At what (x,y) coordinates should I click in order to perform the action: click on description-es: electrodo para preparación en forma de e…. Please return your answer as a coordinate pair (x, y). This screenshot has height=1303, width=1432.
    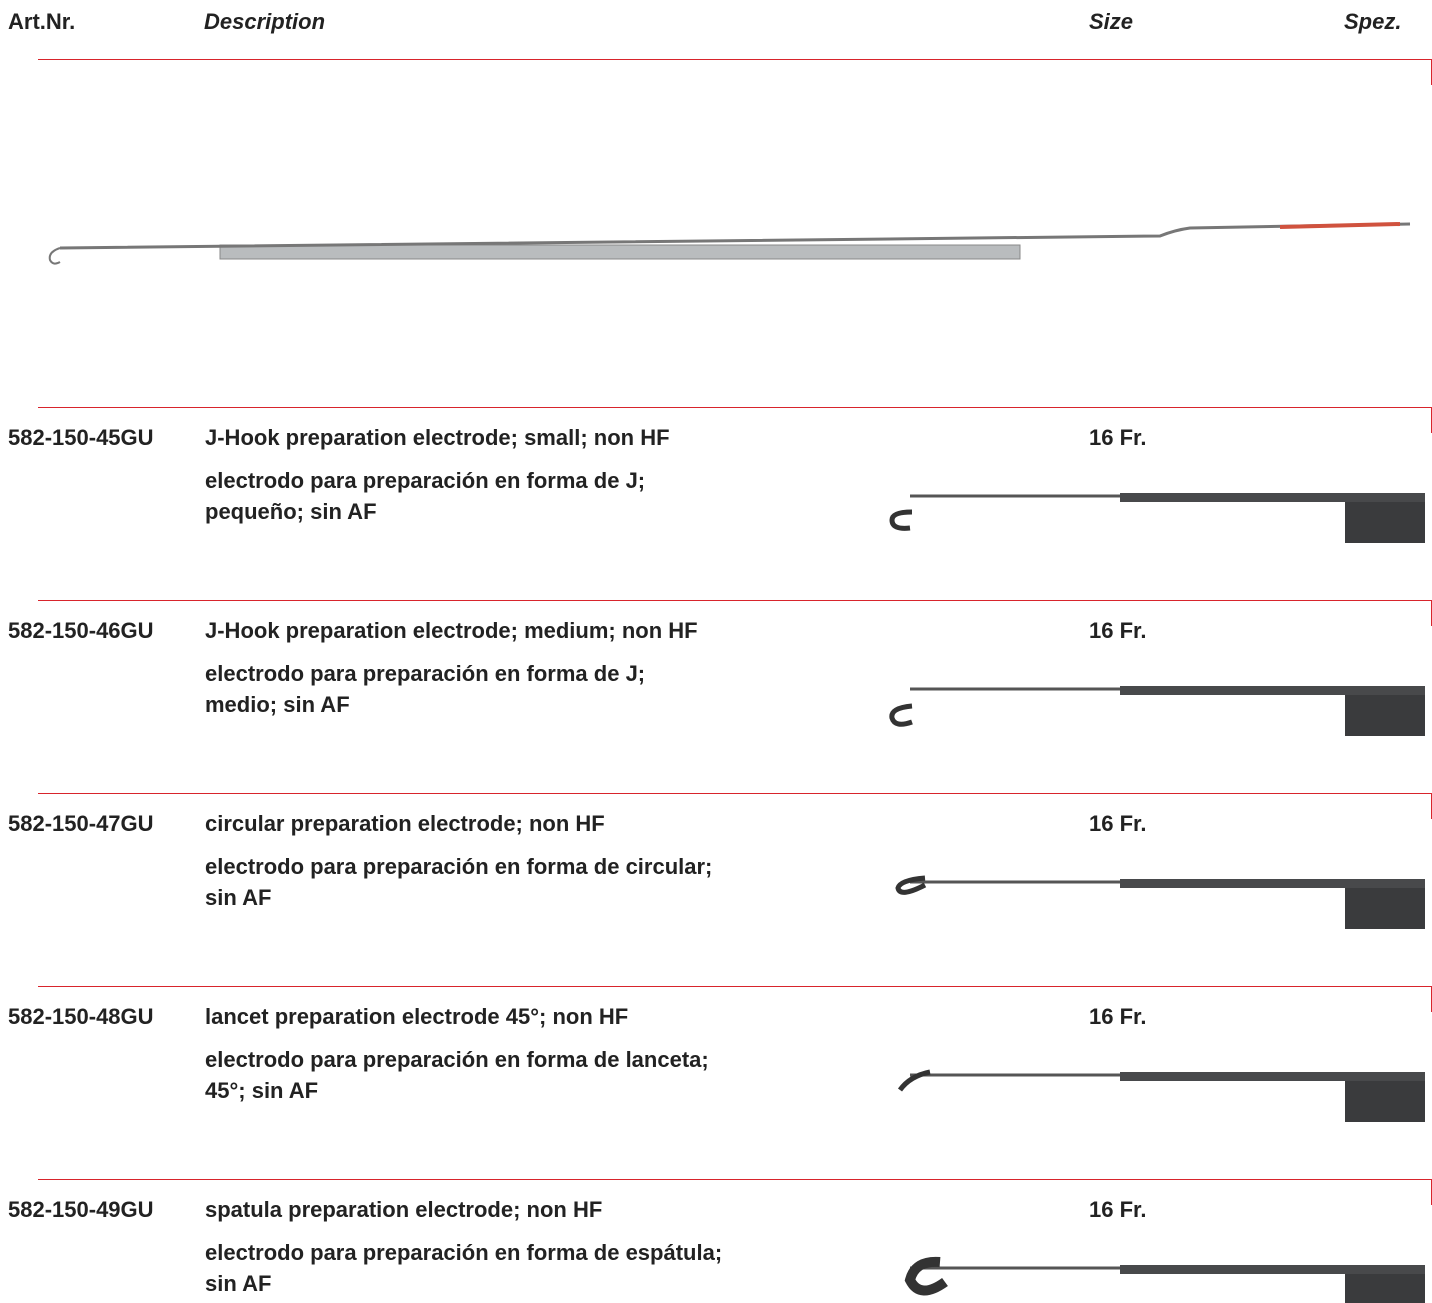
    Looking at the image, I should click on (464, 1252).